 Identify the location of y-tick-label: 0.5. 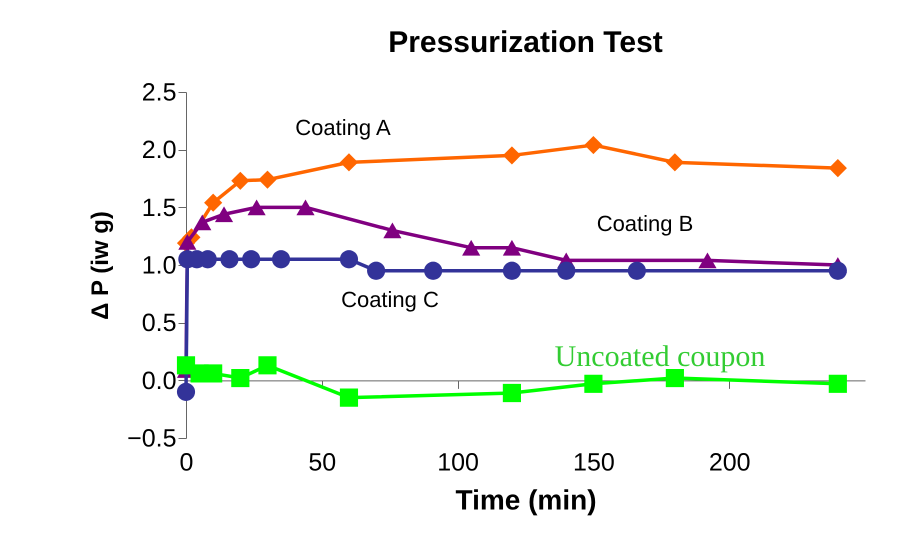
(159, 323).